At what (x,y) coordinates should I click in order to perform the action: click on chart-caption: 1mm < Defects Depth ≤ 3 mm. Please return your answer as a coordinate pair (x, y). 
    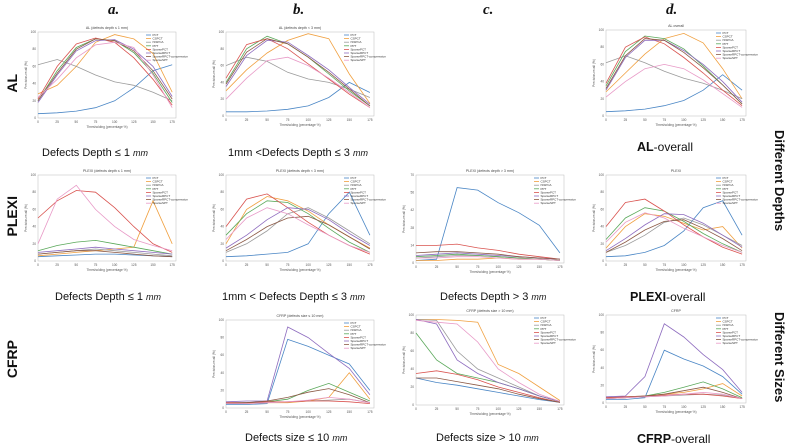
    Looking at the image, I should click on (293, 297).